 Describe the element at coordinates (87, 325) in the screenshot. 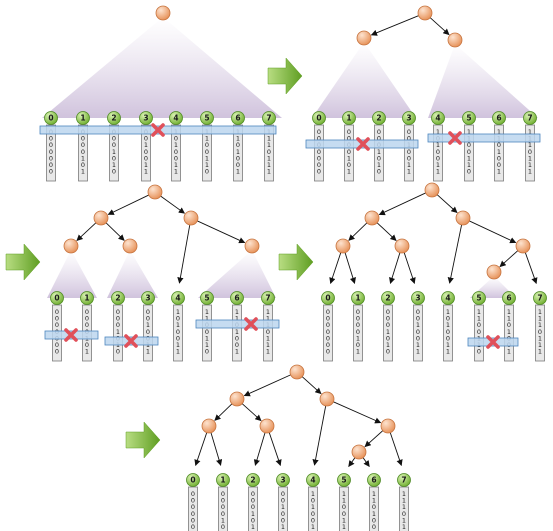

I see `bit-1-2: 0` at that location.